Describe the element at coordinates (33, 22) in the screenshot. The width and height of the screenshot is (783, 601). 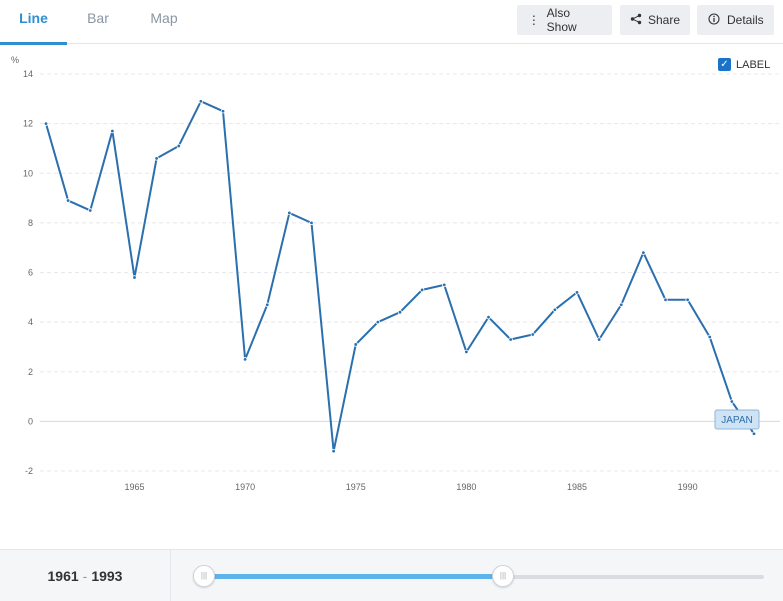
I see `tab-line: Line` at that location.